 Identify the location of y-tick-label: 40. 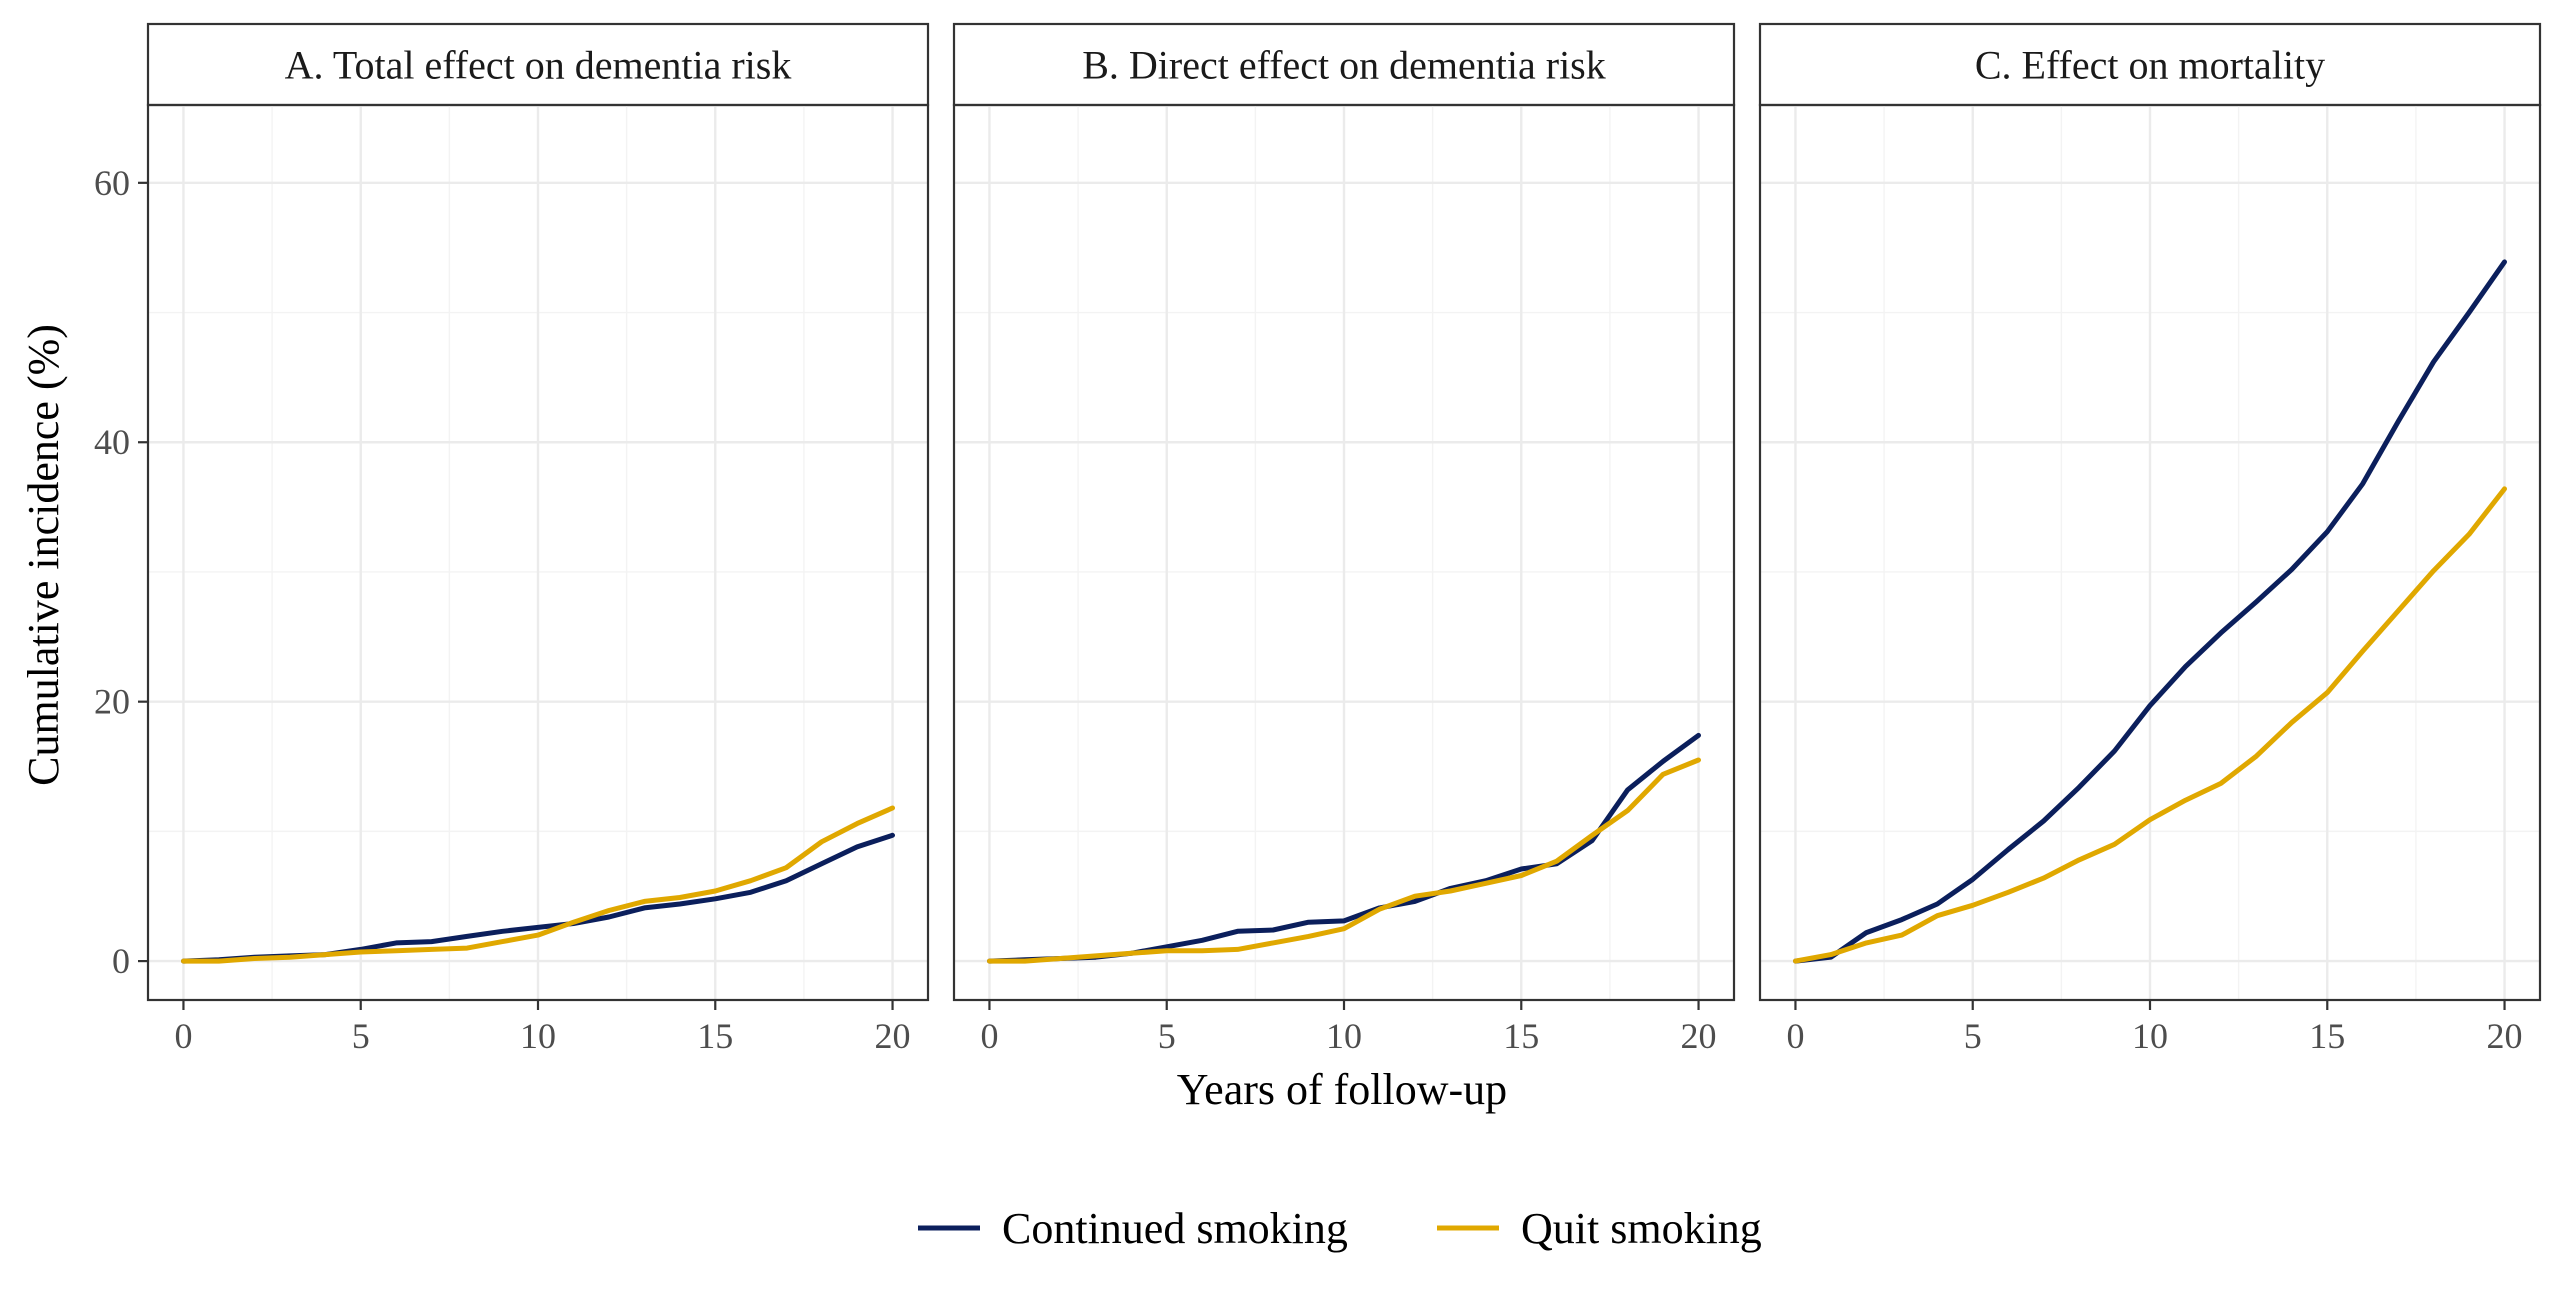
(112, 442).